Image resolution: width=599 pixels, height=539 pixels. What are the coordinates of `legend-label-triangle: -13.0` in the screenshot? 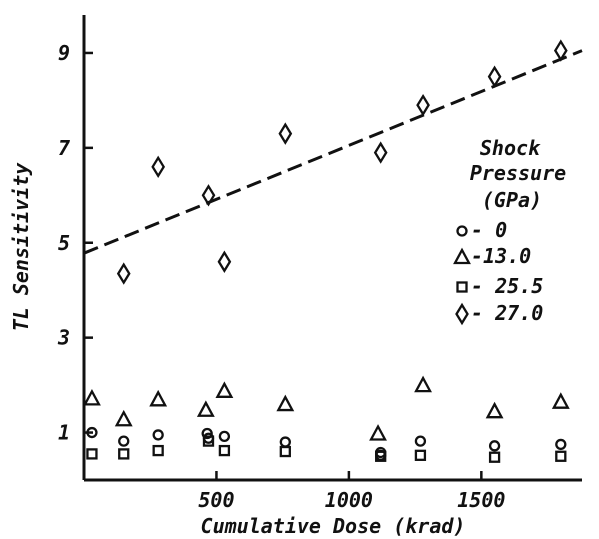 It's located at (501, 256).